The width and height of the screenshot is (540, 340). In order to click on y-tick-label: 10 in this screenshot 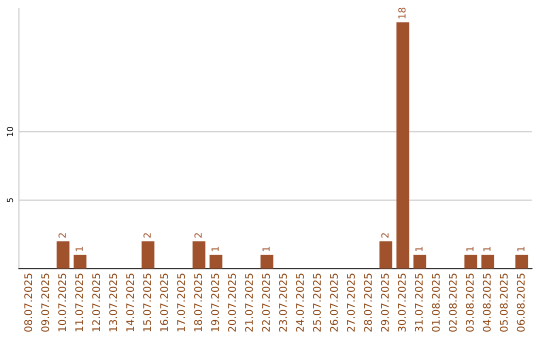, I will do `click(10, 131)`.